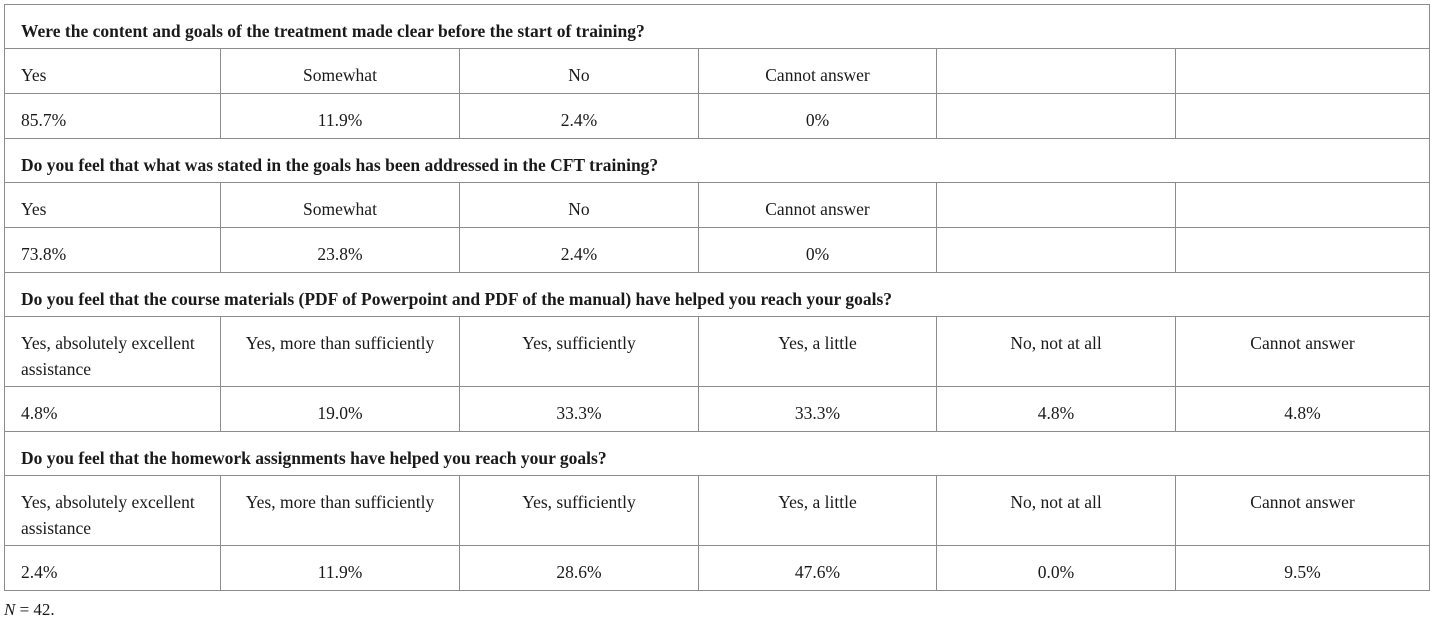 The width and height of the screenshot is (1434, 623). I want to click on values-row: 4.8% 19.0% 33.3% 33.3% 4.8% 4.8%, so click(717, 409).